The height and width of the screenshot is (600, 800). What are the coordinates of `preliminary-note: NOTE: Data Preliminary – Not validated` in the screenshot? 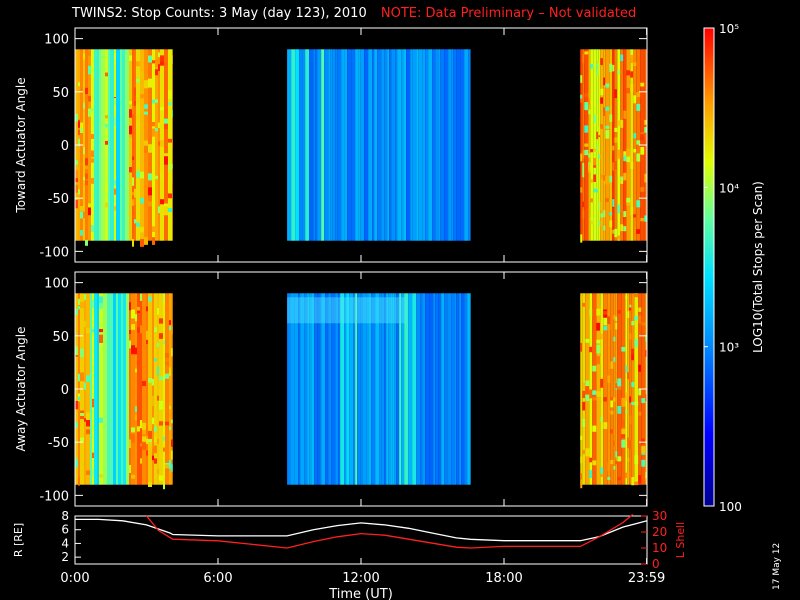 It's located at (508, 13).